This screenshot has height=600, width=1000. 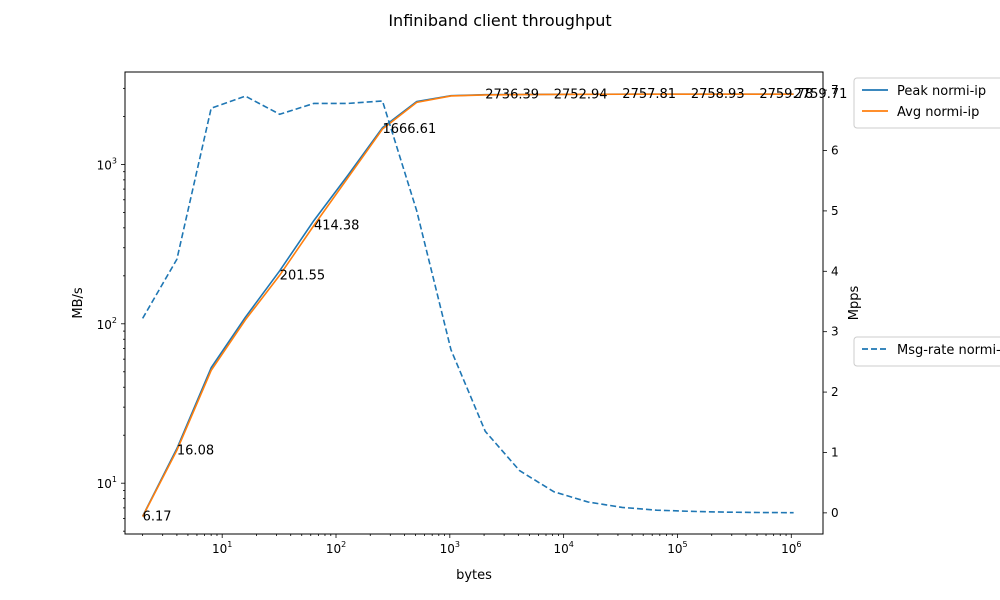 What do you see at coordinates (941, 91) in the screenshot?
I see `legend-label: Peak normi-ip` at bounding box center [941, 91].